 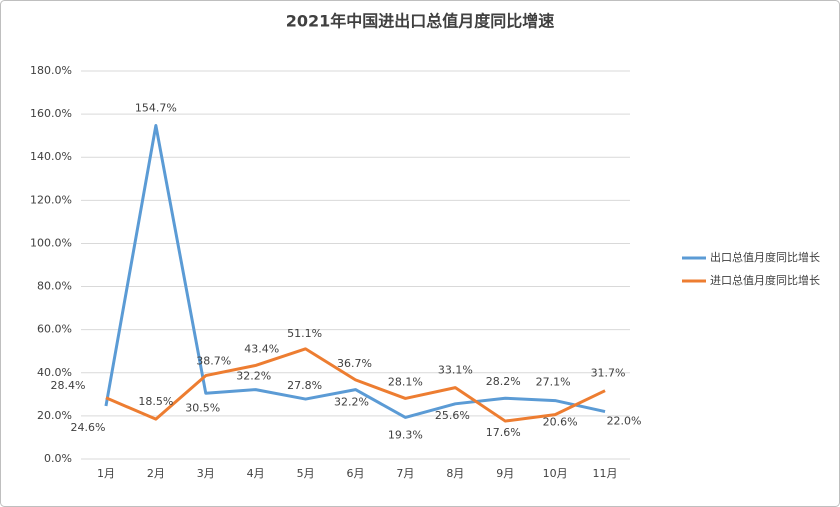 What do you see at coordinates (405, 381) in the screenshot?
I see `data-label: 28.1%` at bounding box center [405, 381].